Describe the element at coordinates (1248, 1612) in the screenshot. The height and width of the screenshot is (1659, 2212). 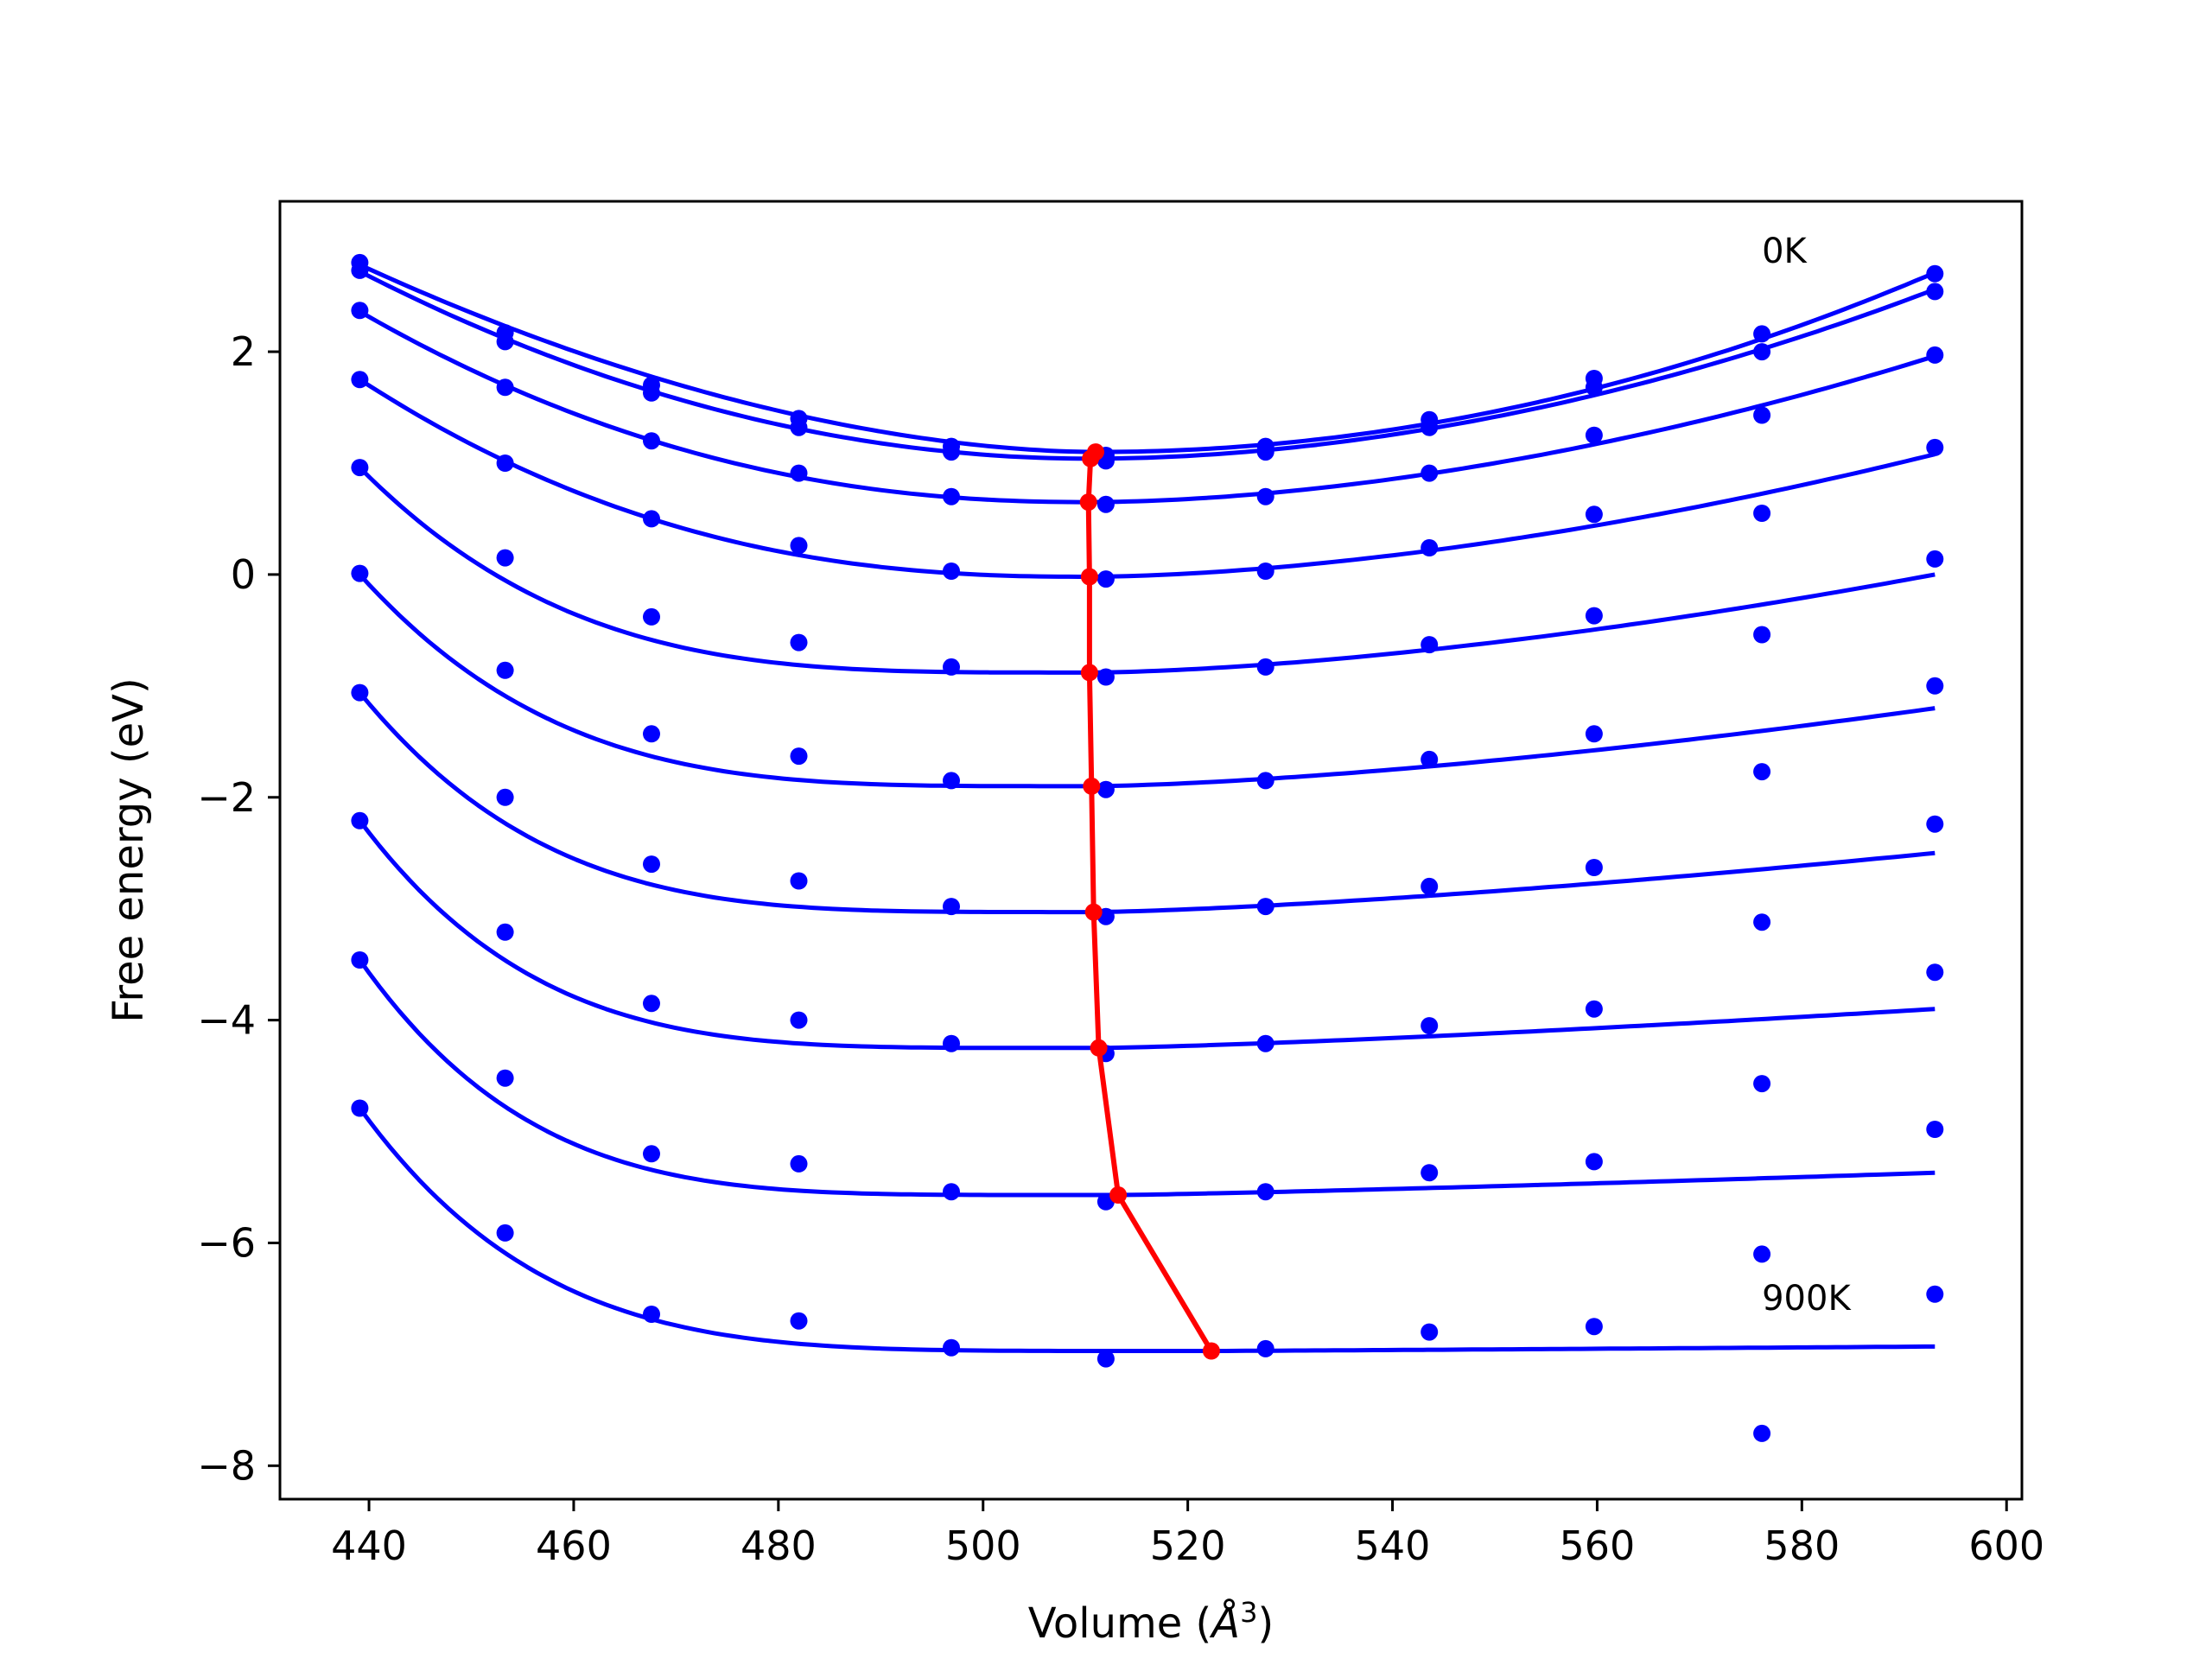
I see `x-axis-label-exponent: 3` at that location.